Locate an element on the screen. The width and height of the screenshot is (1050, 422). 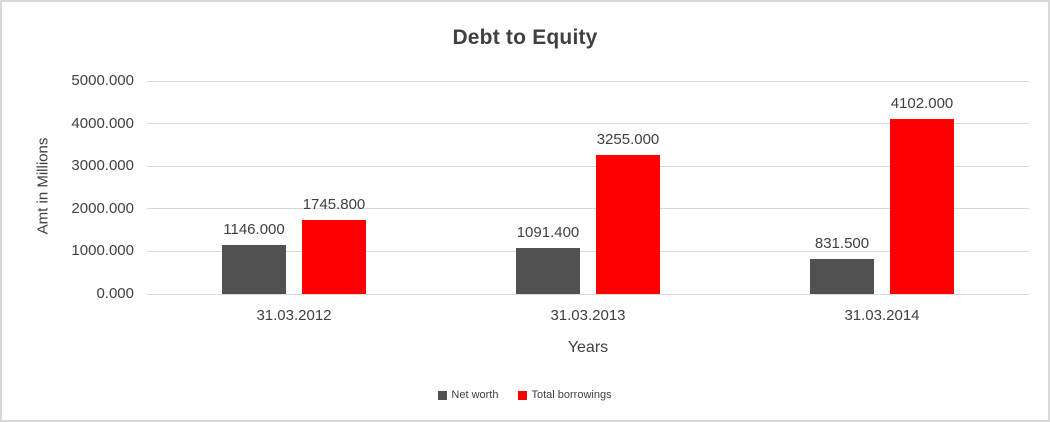
legend-item-total-borrowings: Total borrowings is located at coordinates (565, 395).